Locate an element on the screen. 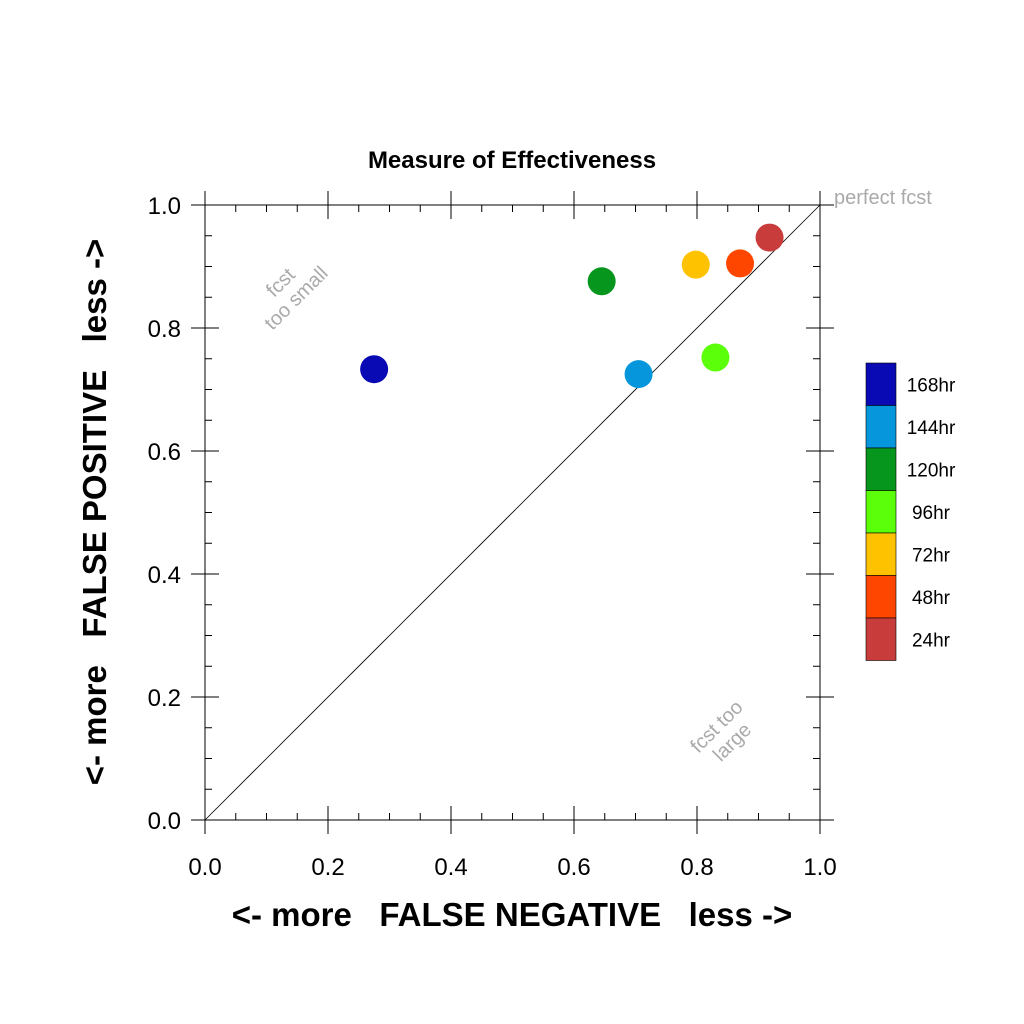 This screenshot has width=1024, height=1024. point-96hr is located at coordinates (715, 357).